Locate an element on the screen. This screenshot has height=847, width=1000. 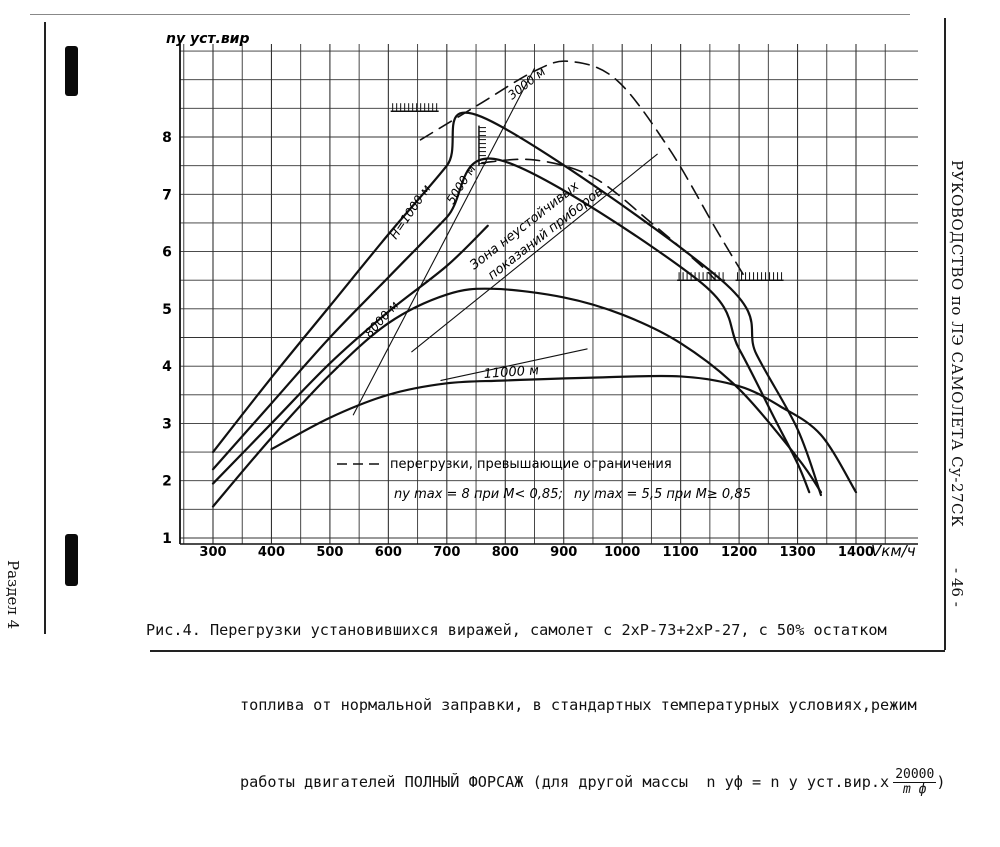
x-tick-label: 1400 is located at coordinates (856, 552).